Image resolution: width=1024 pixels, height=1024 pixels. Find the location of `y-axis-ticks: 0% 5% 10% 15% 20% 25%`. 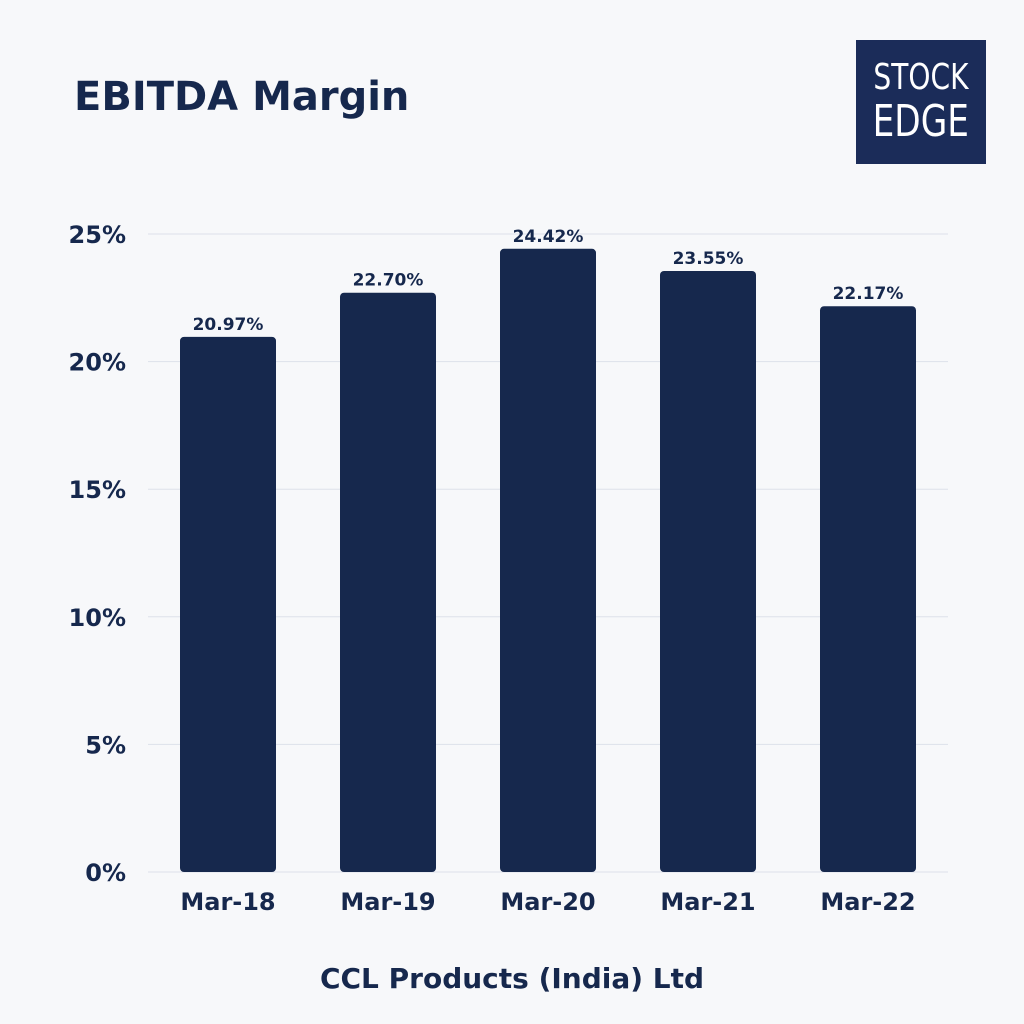

y-axis-ticks: 0% 5% 10% 15% 20% 25% is located at coordinates (97, 554).